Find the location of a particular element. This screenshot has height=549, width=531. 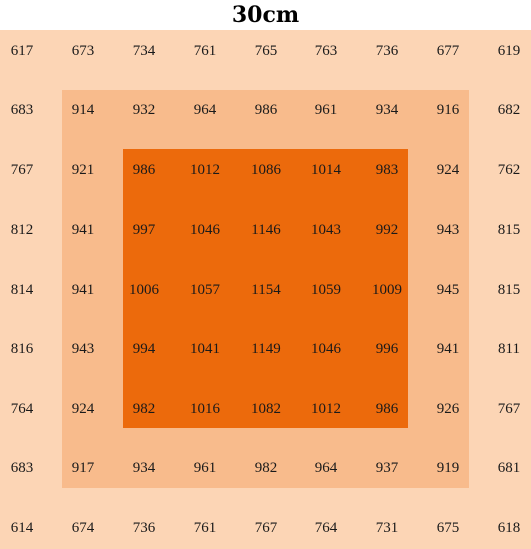

grid-cell: 681 is located at coordinates (509, 468).